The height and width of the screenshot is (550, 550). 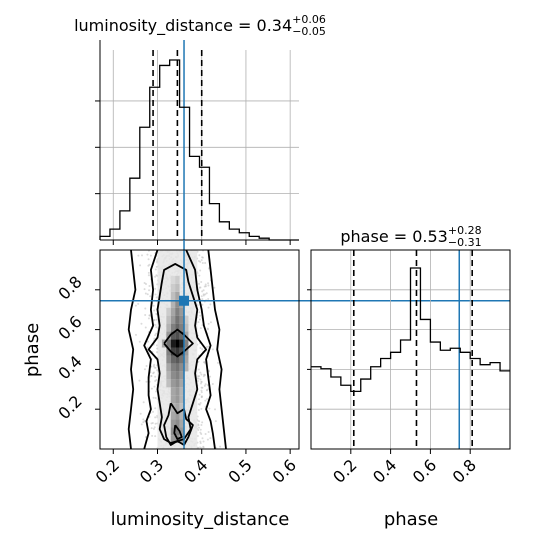 What do you see at coordinates (411, 519) in the screenshot?
I see `hist-phase-x-axis-label: phase` at bounding box center [411, 519].